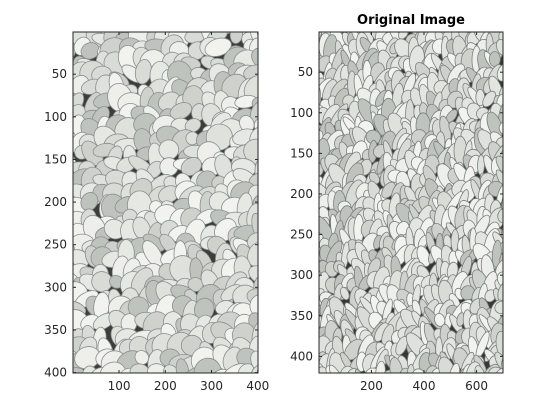  What do you see at coordinates (119, 386) in the screenshot?
I see `x-tick-label: 100` at bounding box center [119, 386].